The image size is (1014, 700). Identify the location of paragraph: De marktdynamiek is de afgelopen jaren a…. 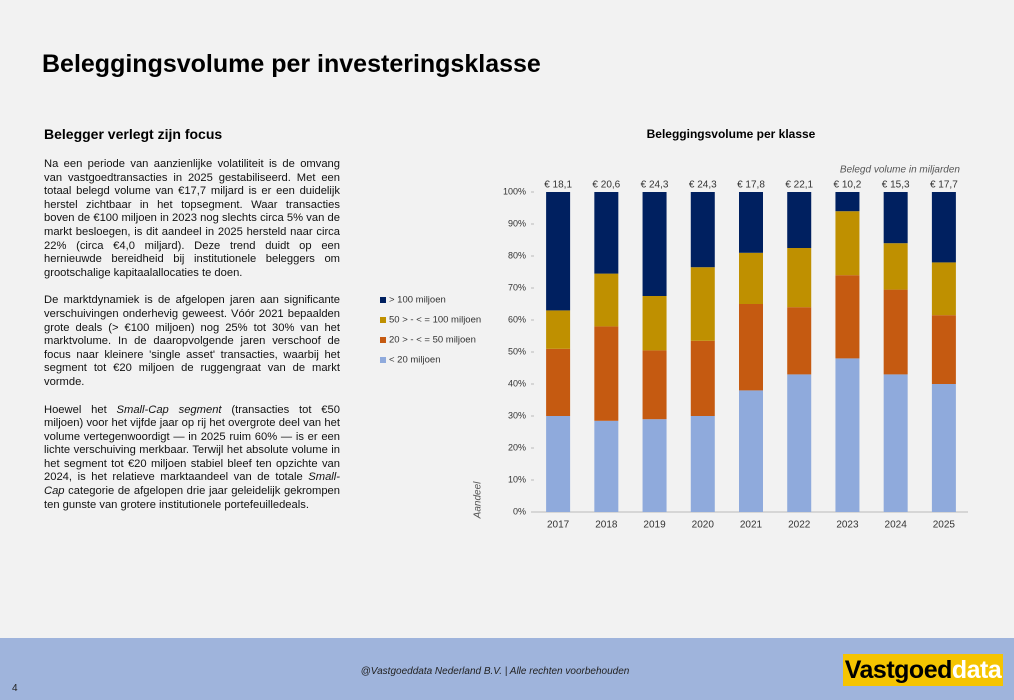
(192, 341).